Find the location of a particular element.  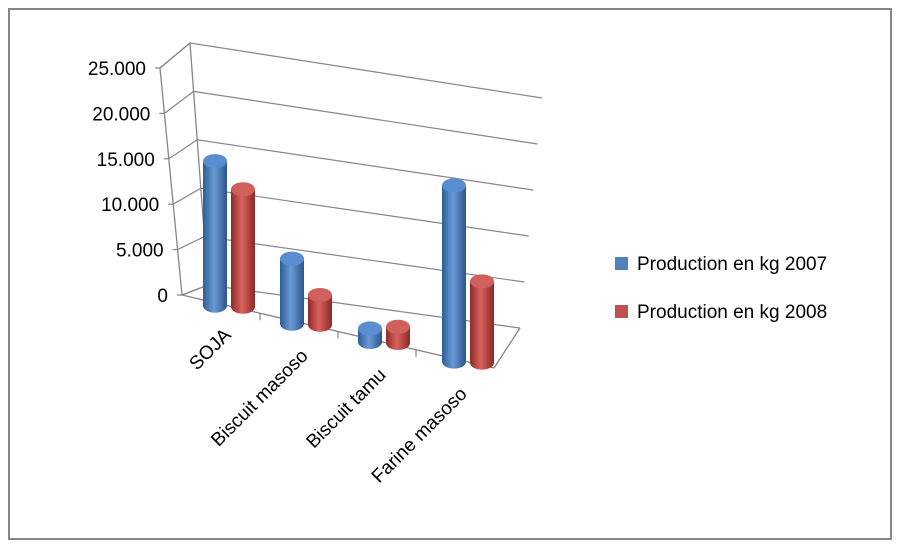

legend-swatch-2008 is located at coordinates (621, 311).